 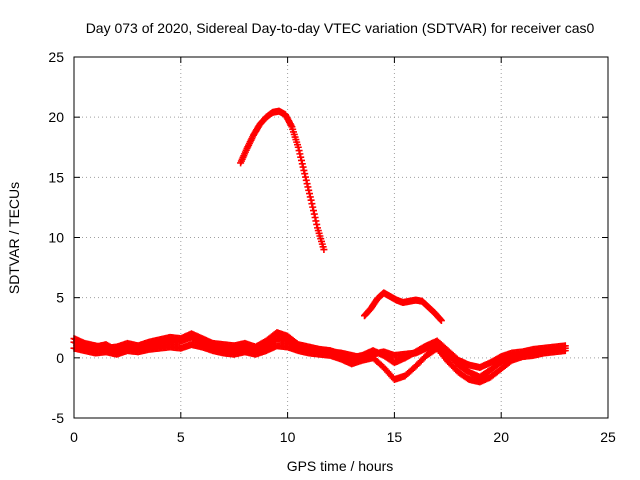 I want to click on y-tick-label: 0, so click(x=60, y=358).